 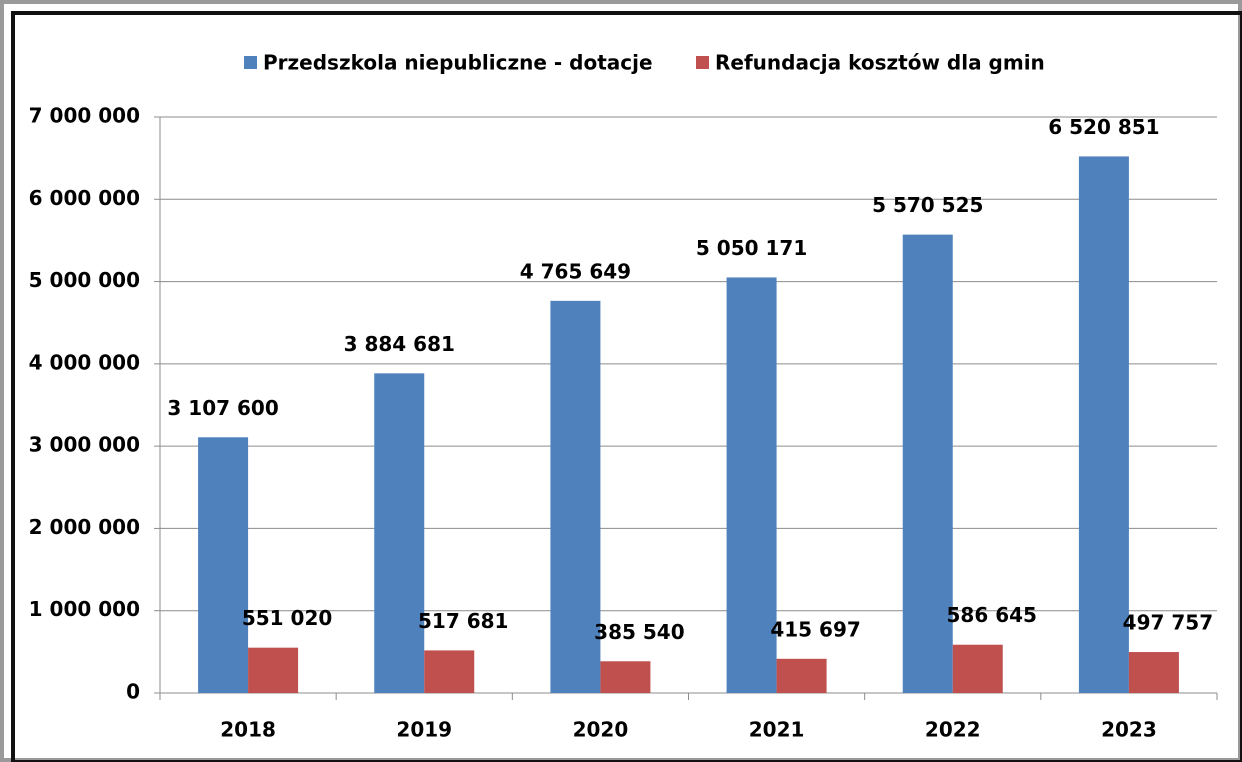 What do you see at coordinates (133, 692) in the screenshot?
I see `y-tick-label: 0` at bounding box center [133, 692].